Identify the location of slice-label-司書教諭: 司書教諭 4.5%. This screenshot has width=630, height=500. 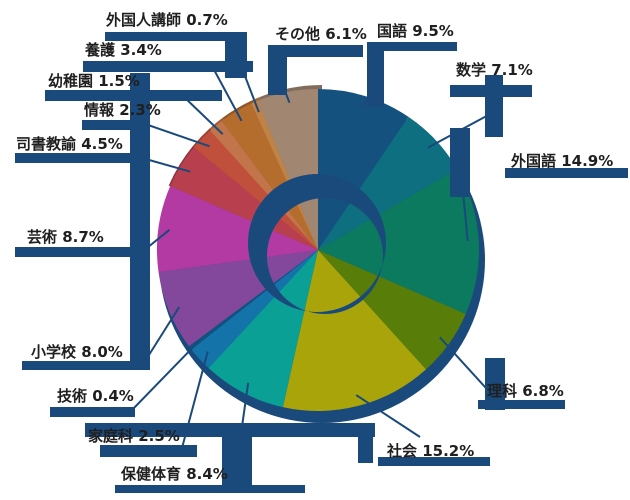
(69, 144).